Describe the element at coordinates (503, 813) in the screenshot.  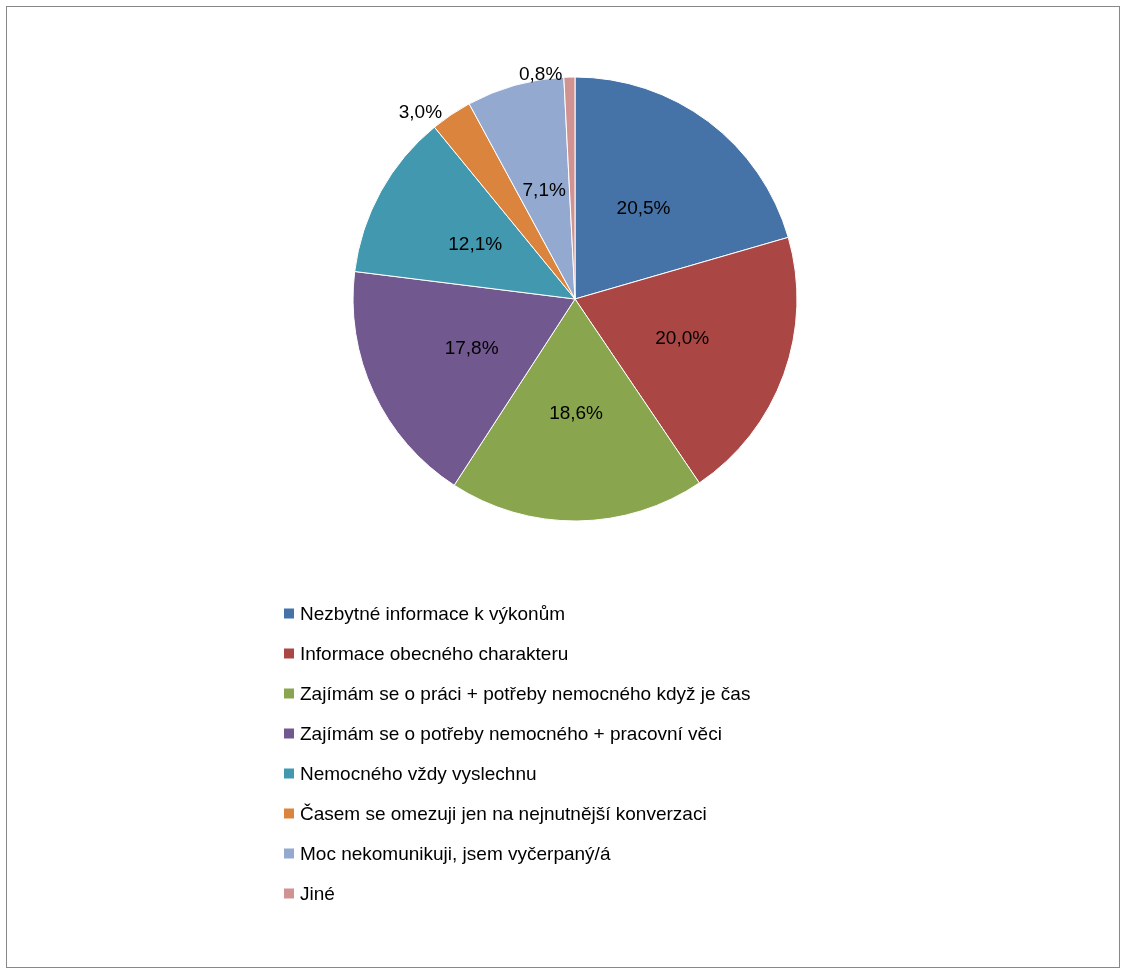
I see `legend-label: Časem se omezuji jen na nejnutnější konverzaci` at that location.